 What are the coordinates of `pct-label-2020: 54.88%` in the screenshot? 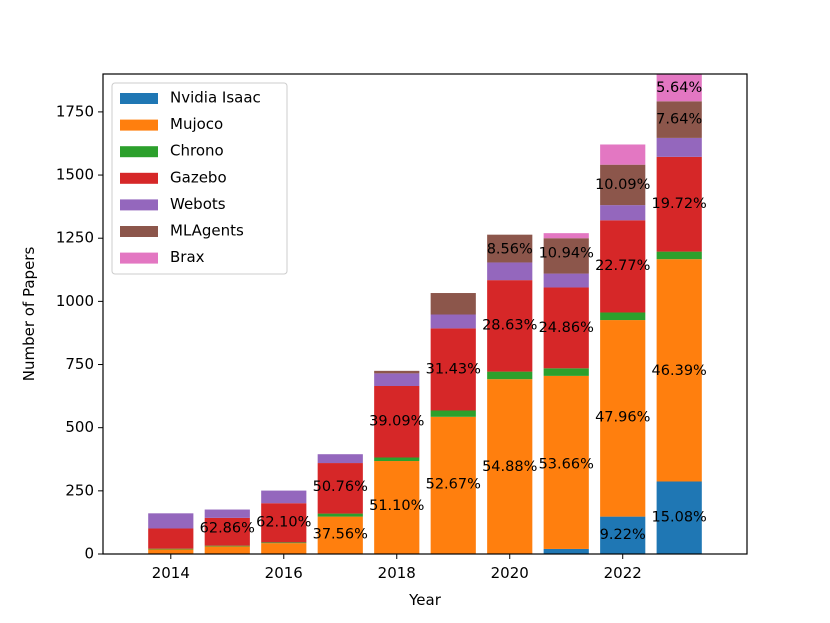 It's located at (509, 467).